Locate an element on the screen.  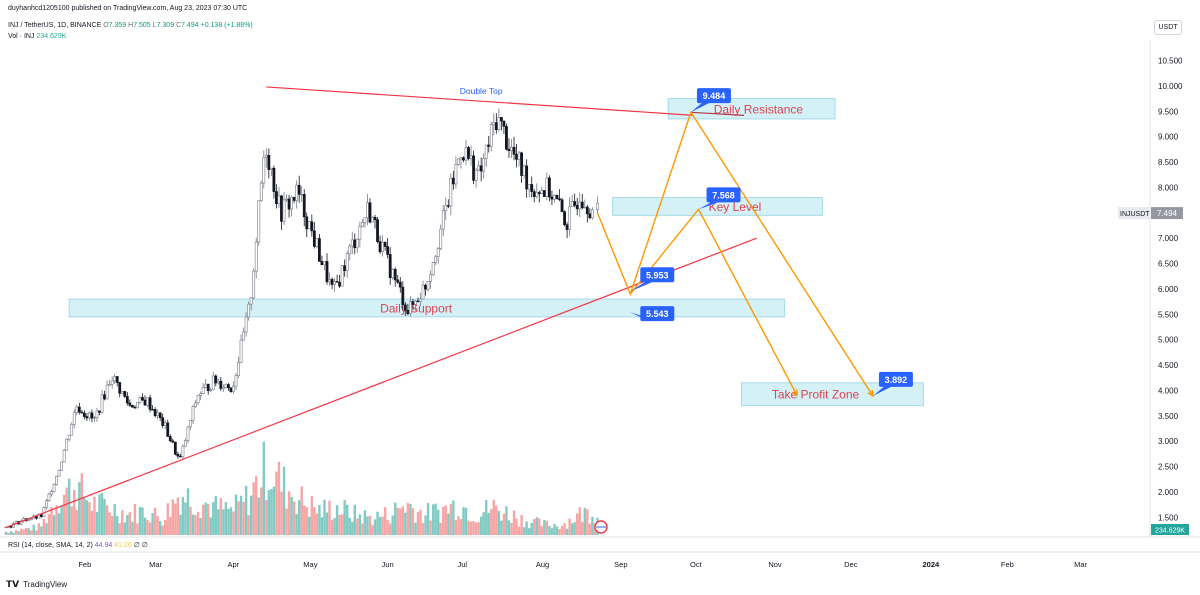
price-callout-label: 7.568 is located at coordinates (723, 195).